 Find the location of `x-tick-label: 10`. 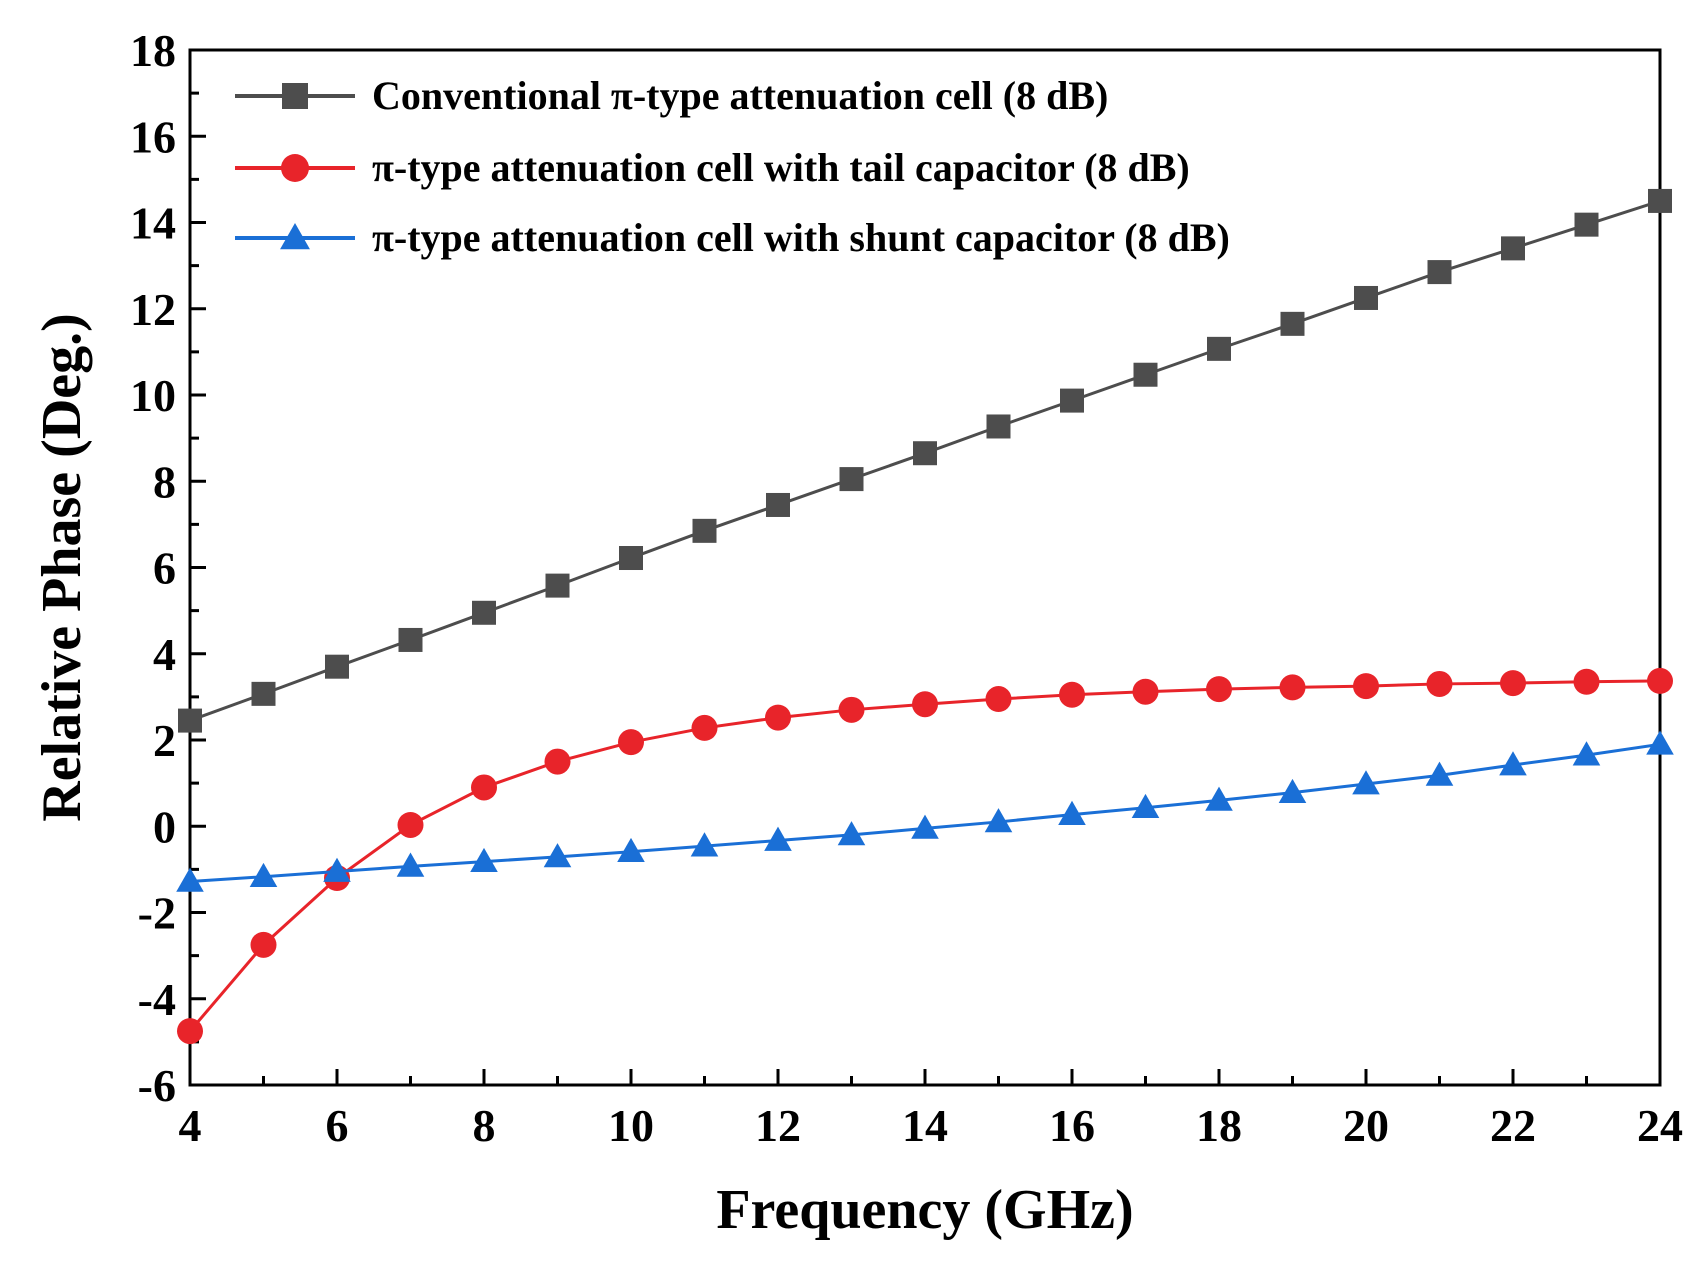

x-tick-label: 10 is located at coordinates (631, 1125).